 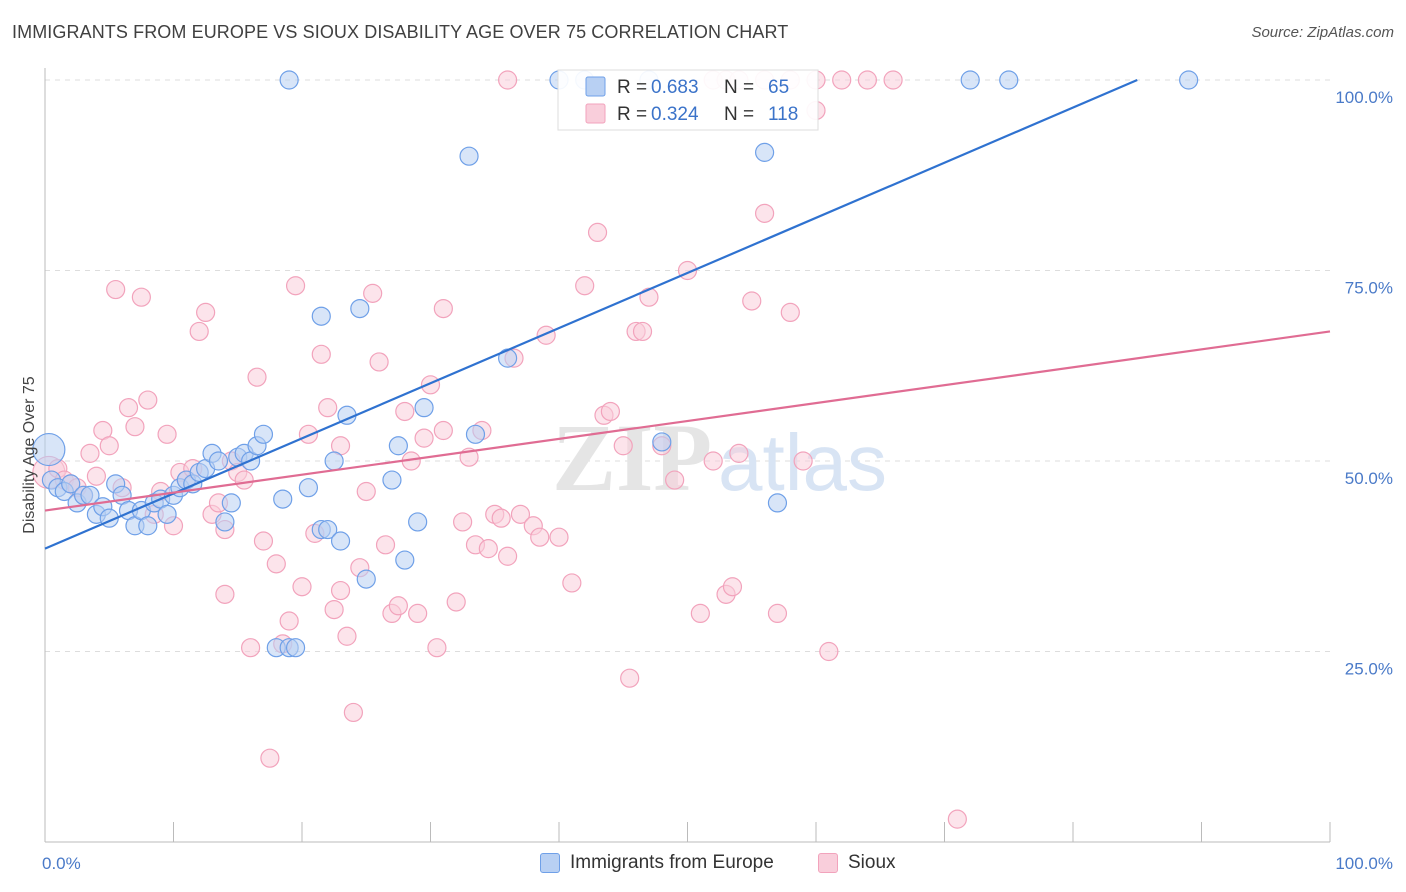 I want to click on legend-swatch-sioux, so click(x=828, y=863).